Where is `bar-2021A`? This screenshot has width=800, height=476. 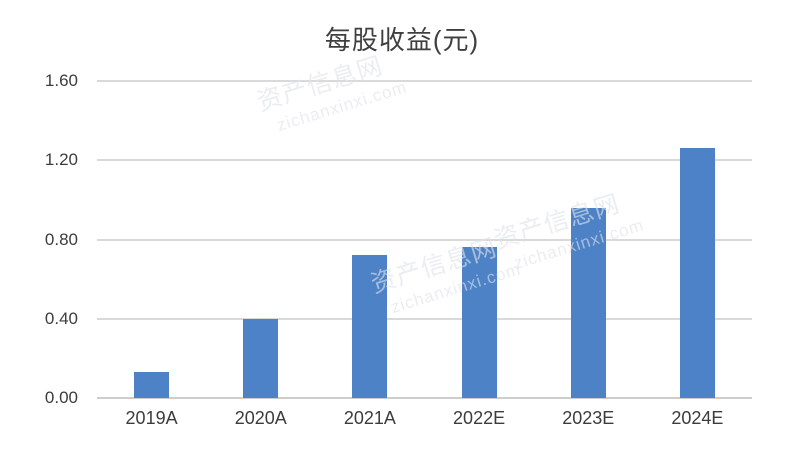 bar-2021A is located at coordinates (370, 326).